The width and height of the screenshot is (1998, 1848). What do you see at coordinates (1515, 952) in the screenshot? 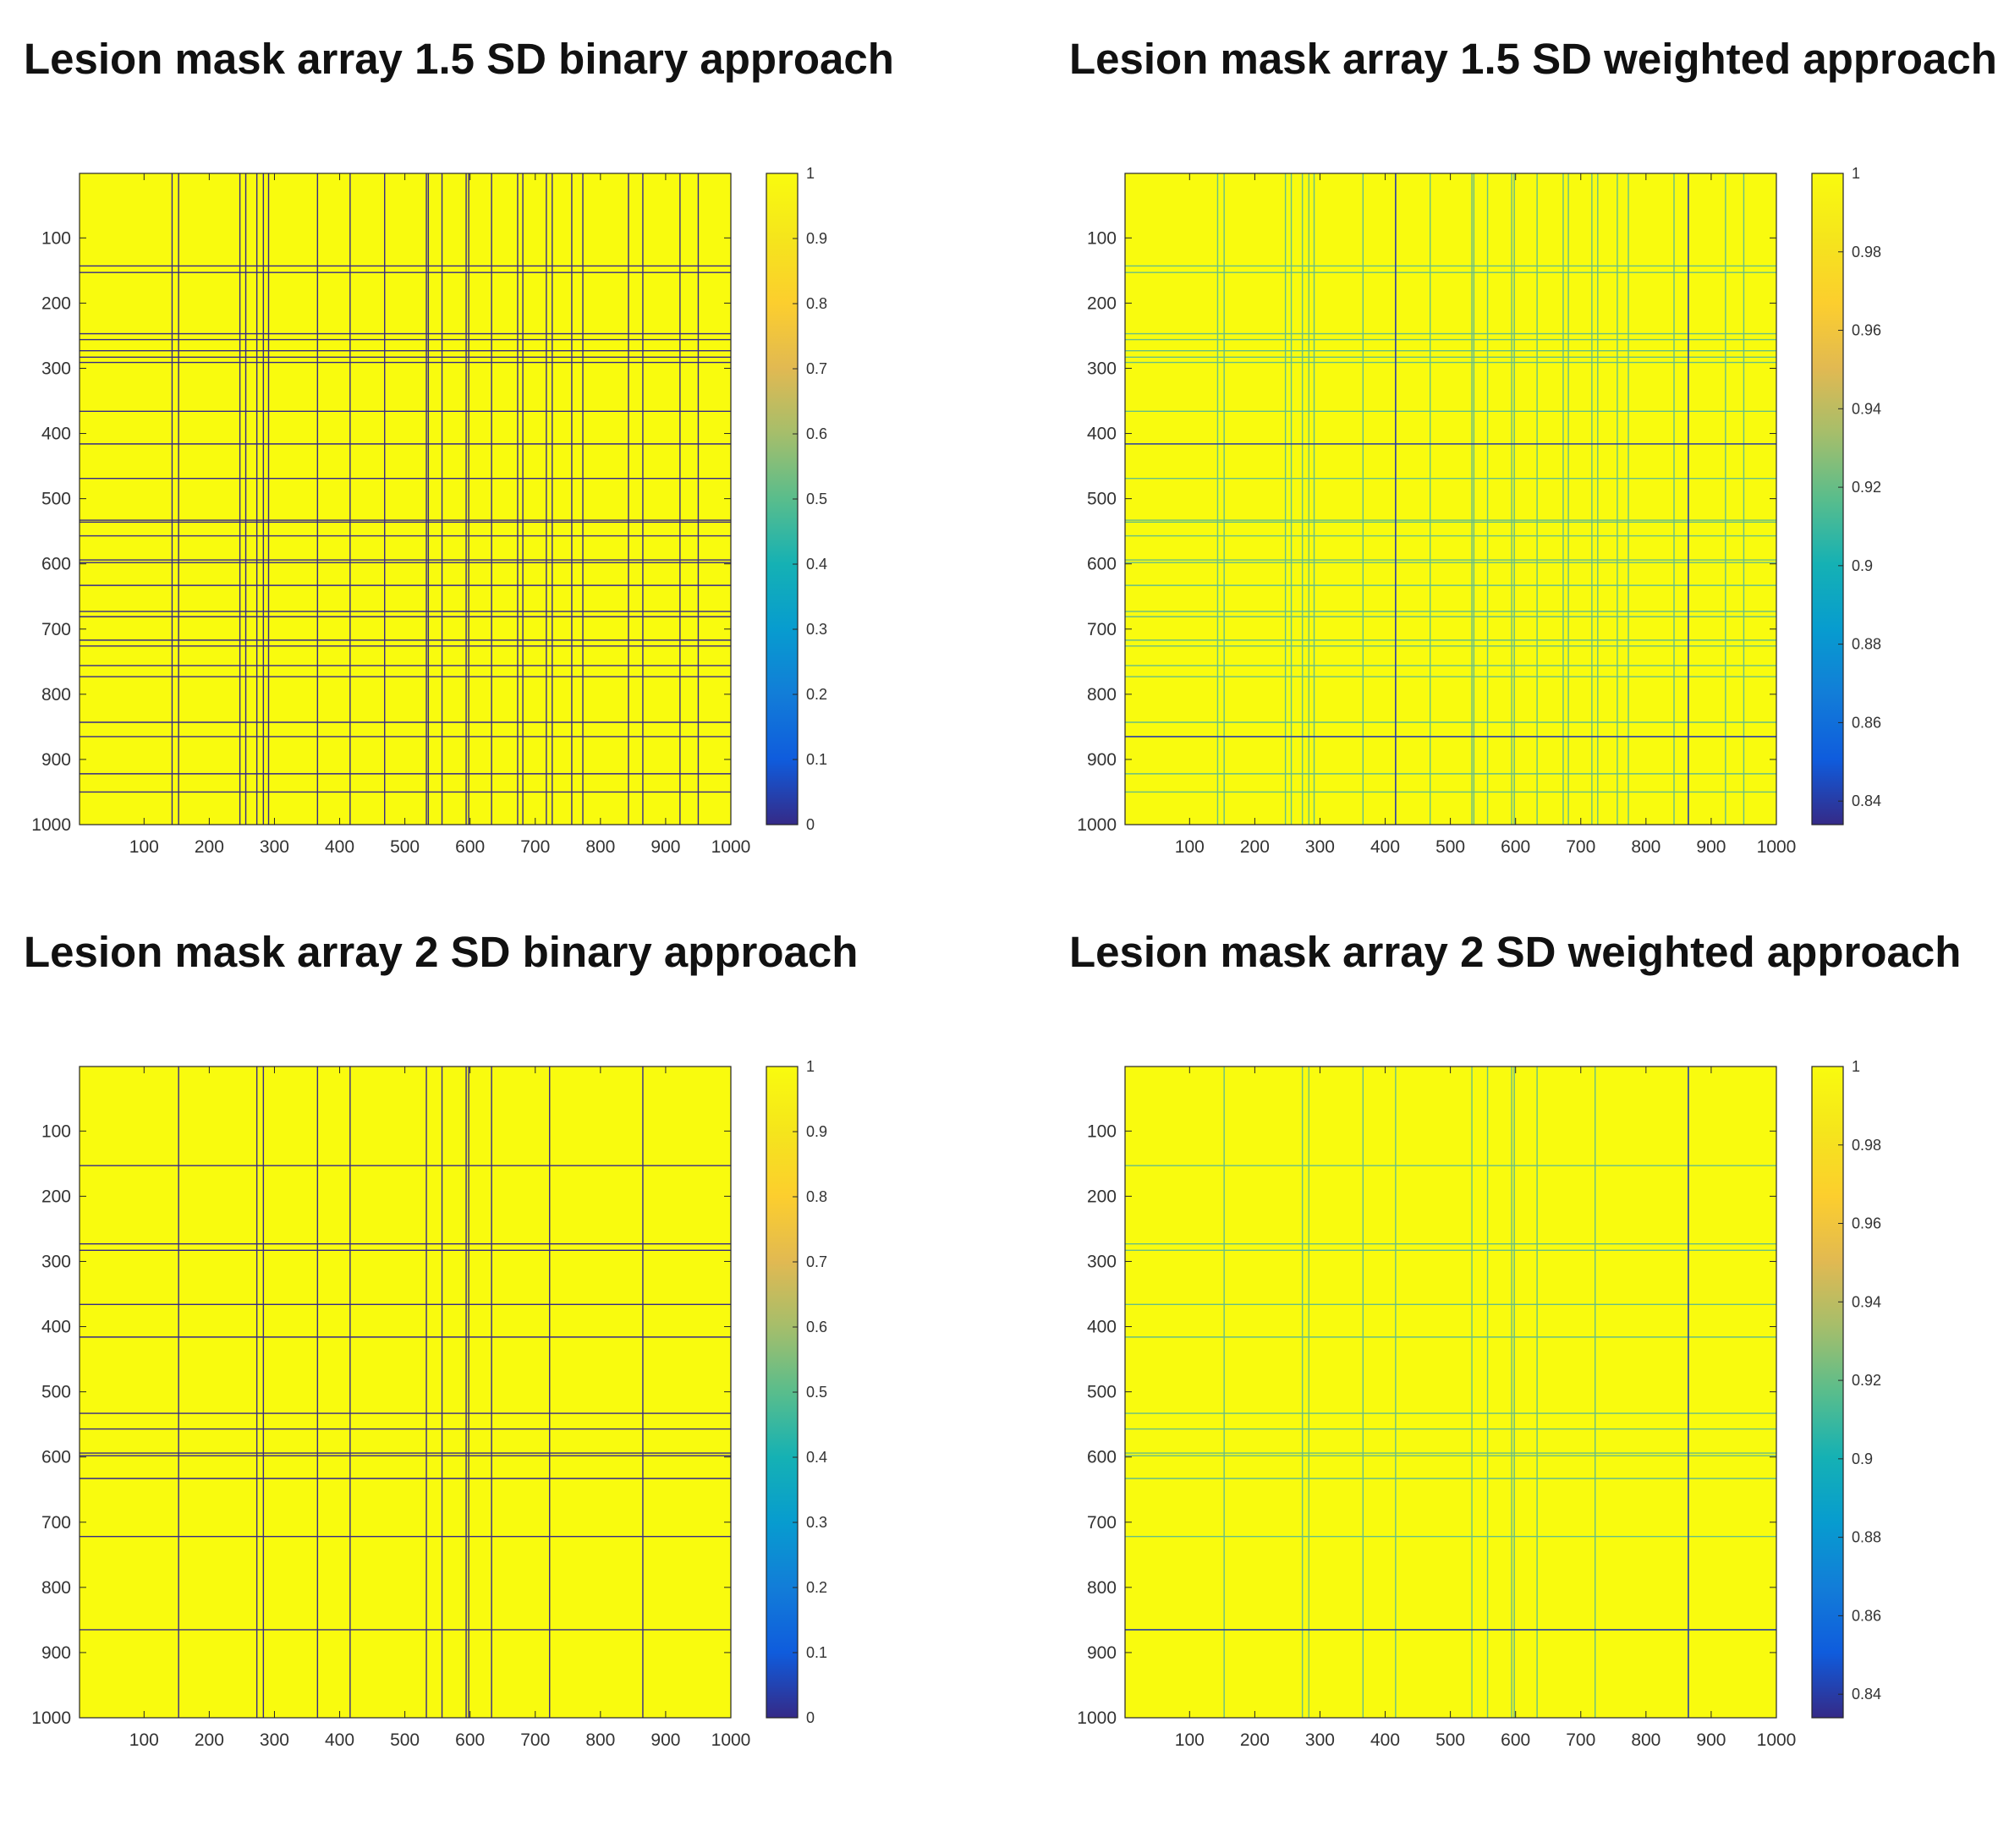
I see `chart-title: Lesion mask array 2 SD weighted approach` at bounding box center [1515, 952].